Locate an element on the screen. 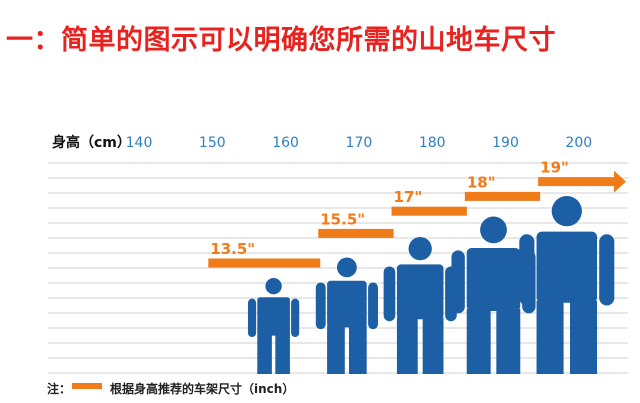 The width and height of the screenshot is (640, 403). x-axis-ticks: 140 150 160 170 180 190 200 is located at coordinates (359, 143).